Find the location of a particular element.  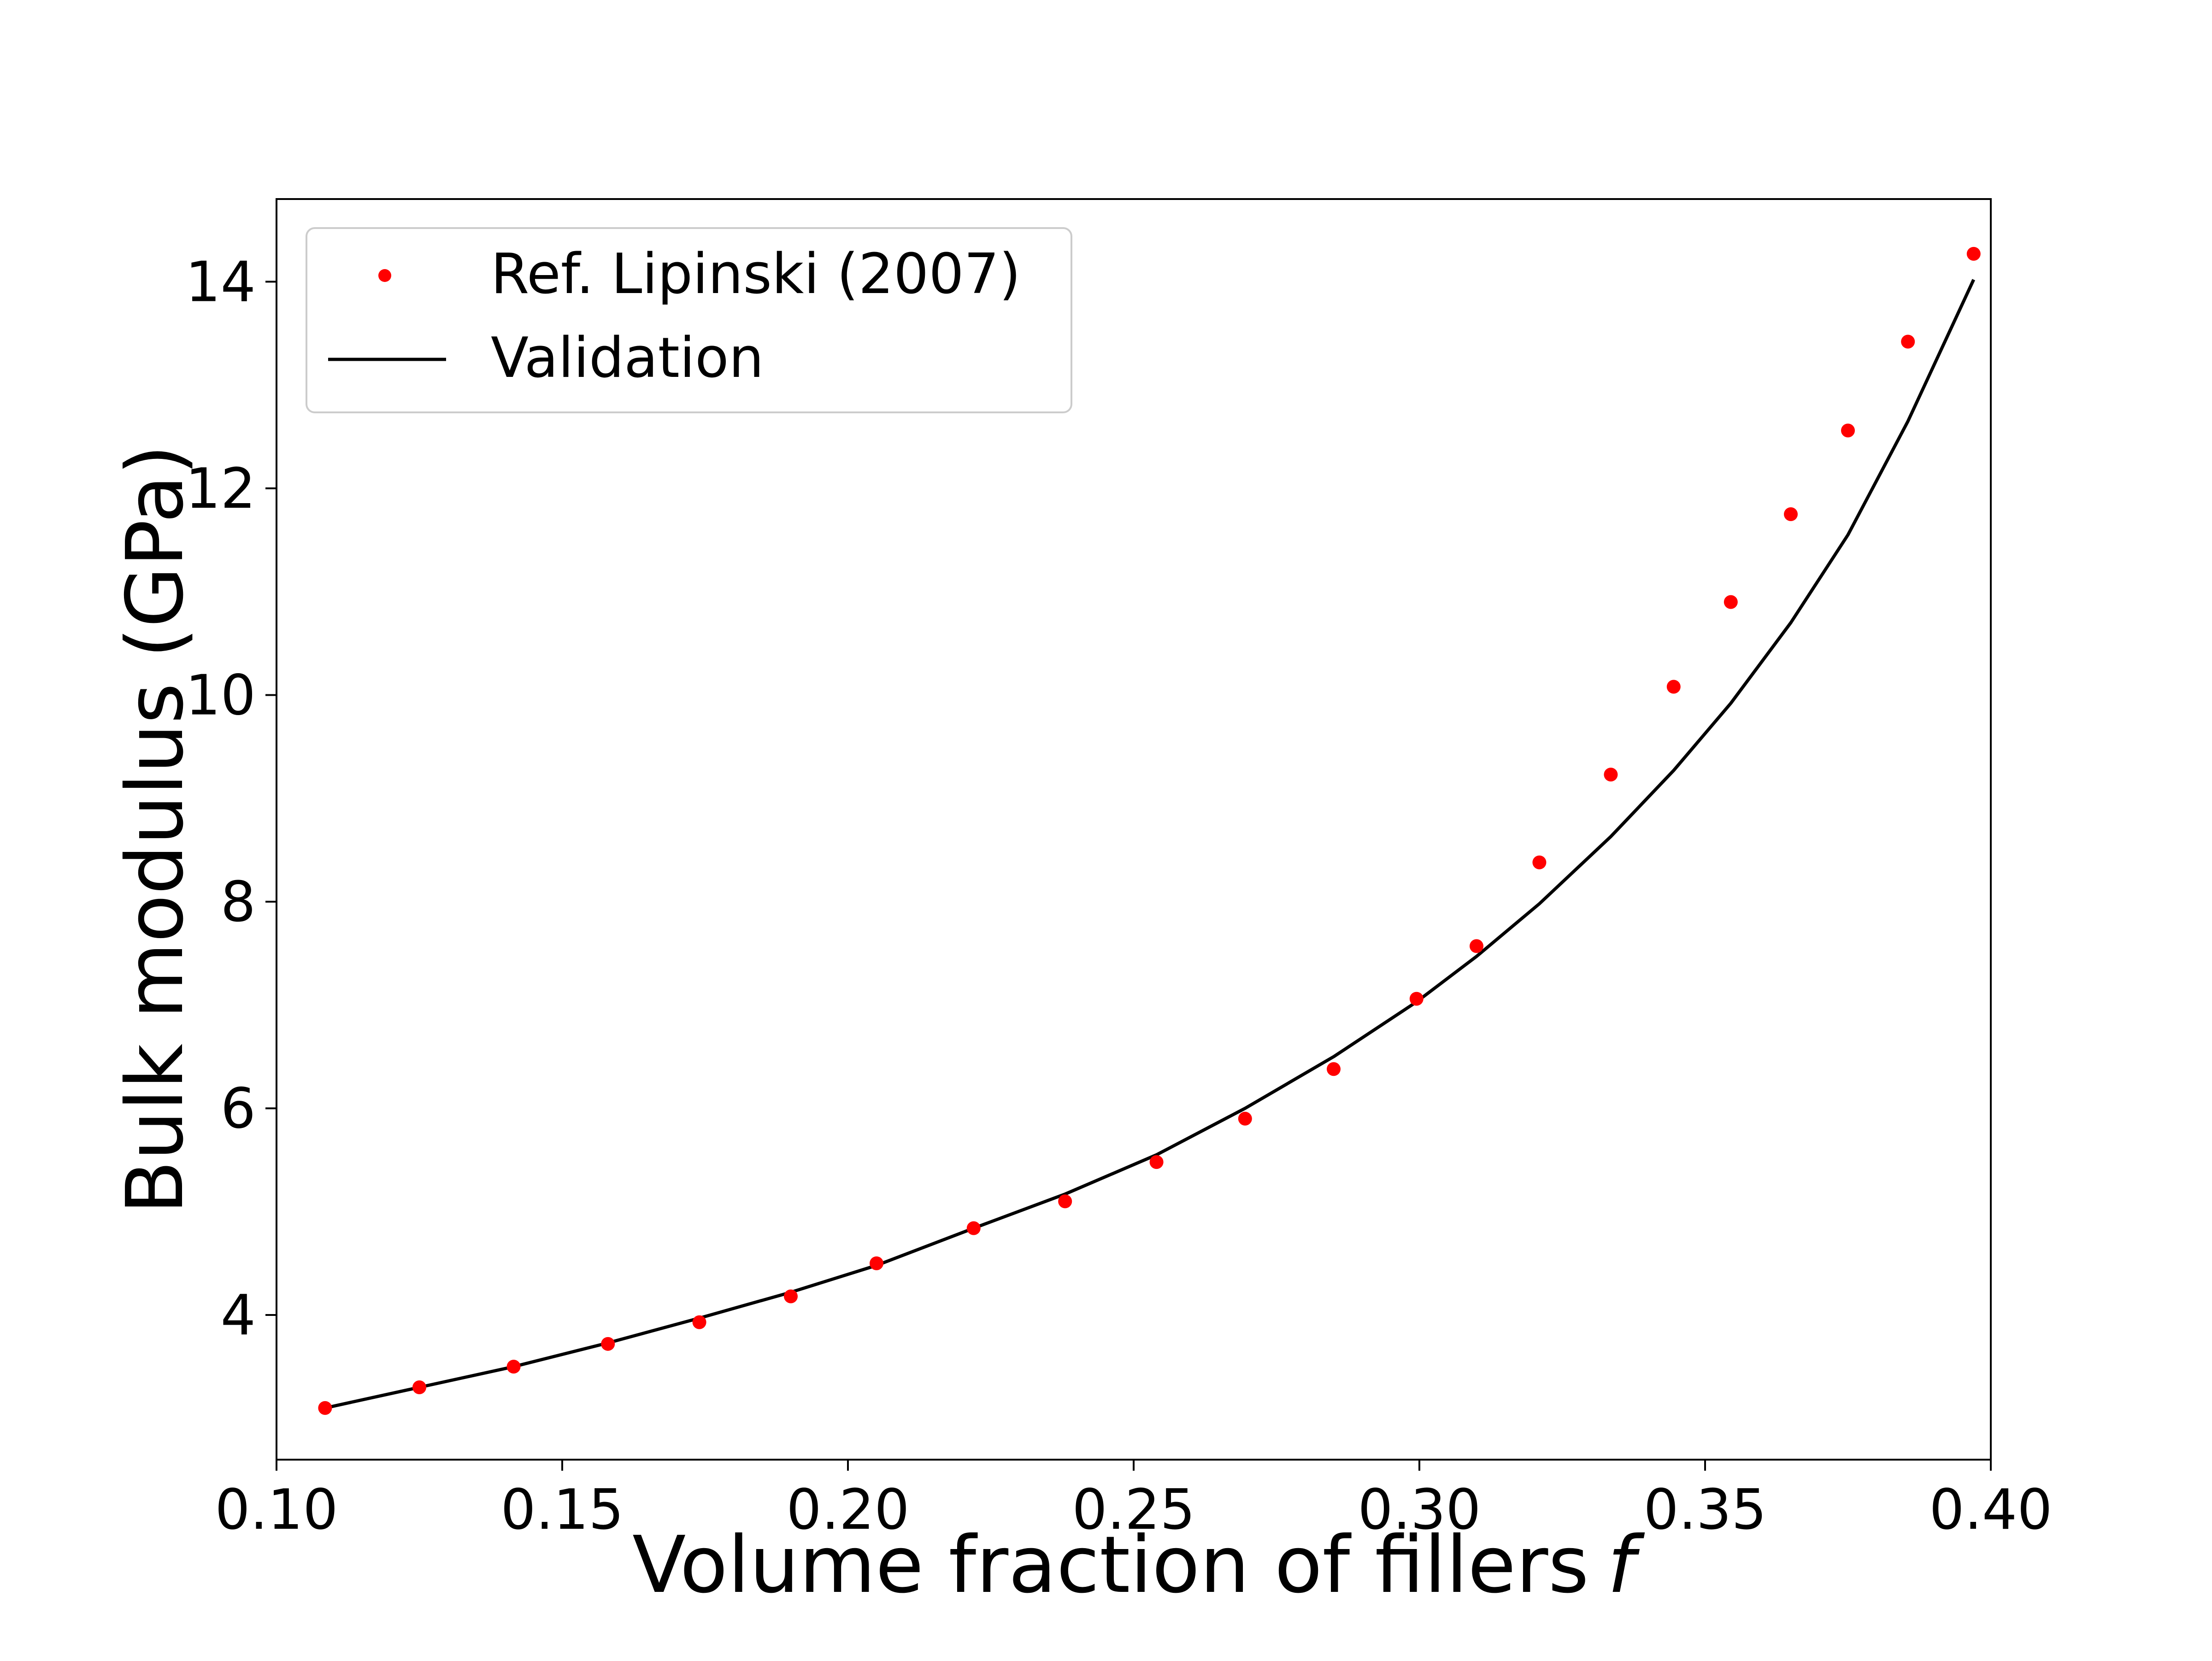

x-axis-label: Volume fraction of fillers f is located at coordinates (1138, 1565).